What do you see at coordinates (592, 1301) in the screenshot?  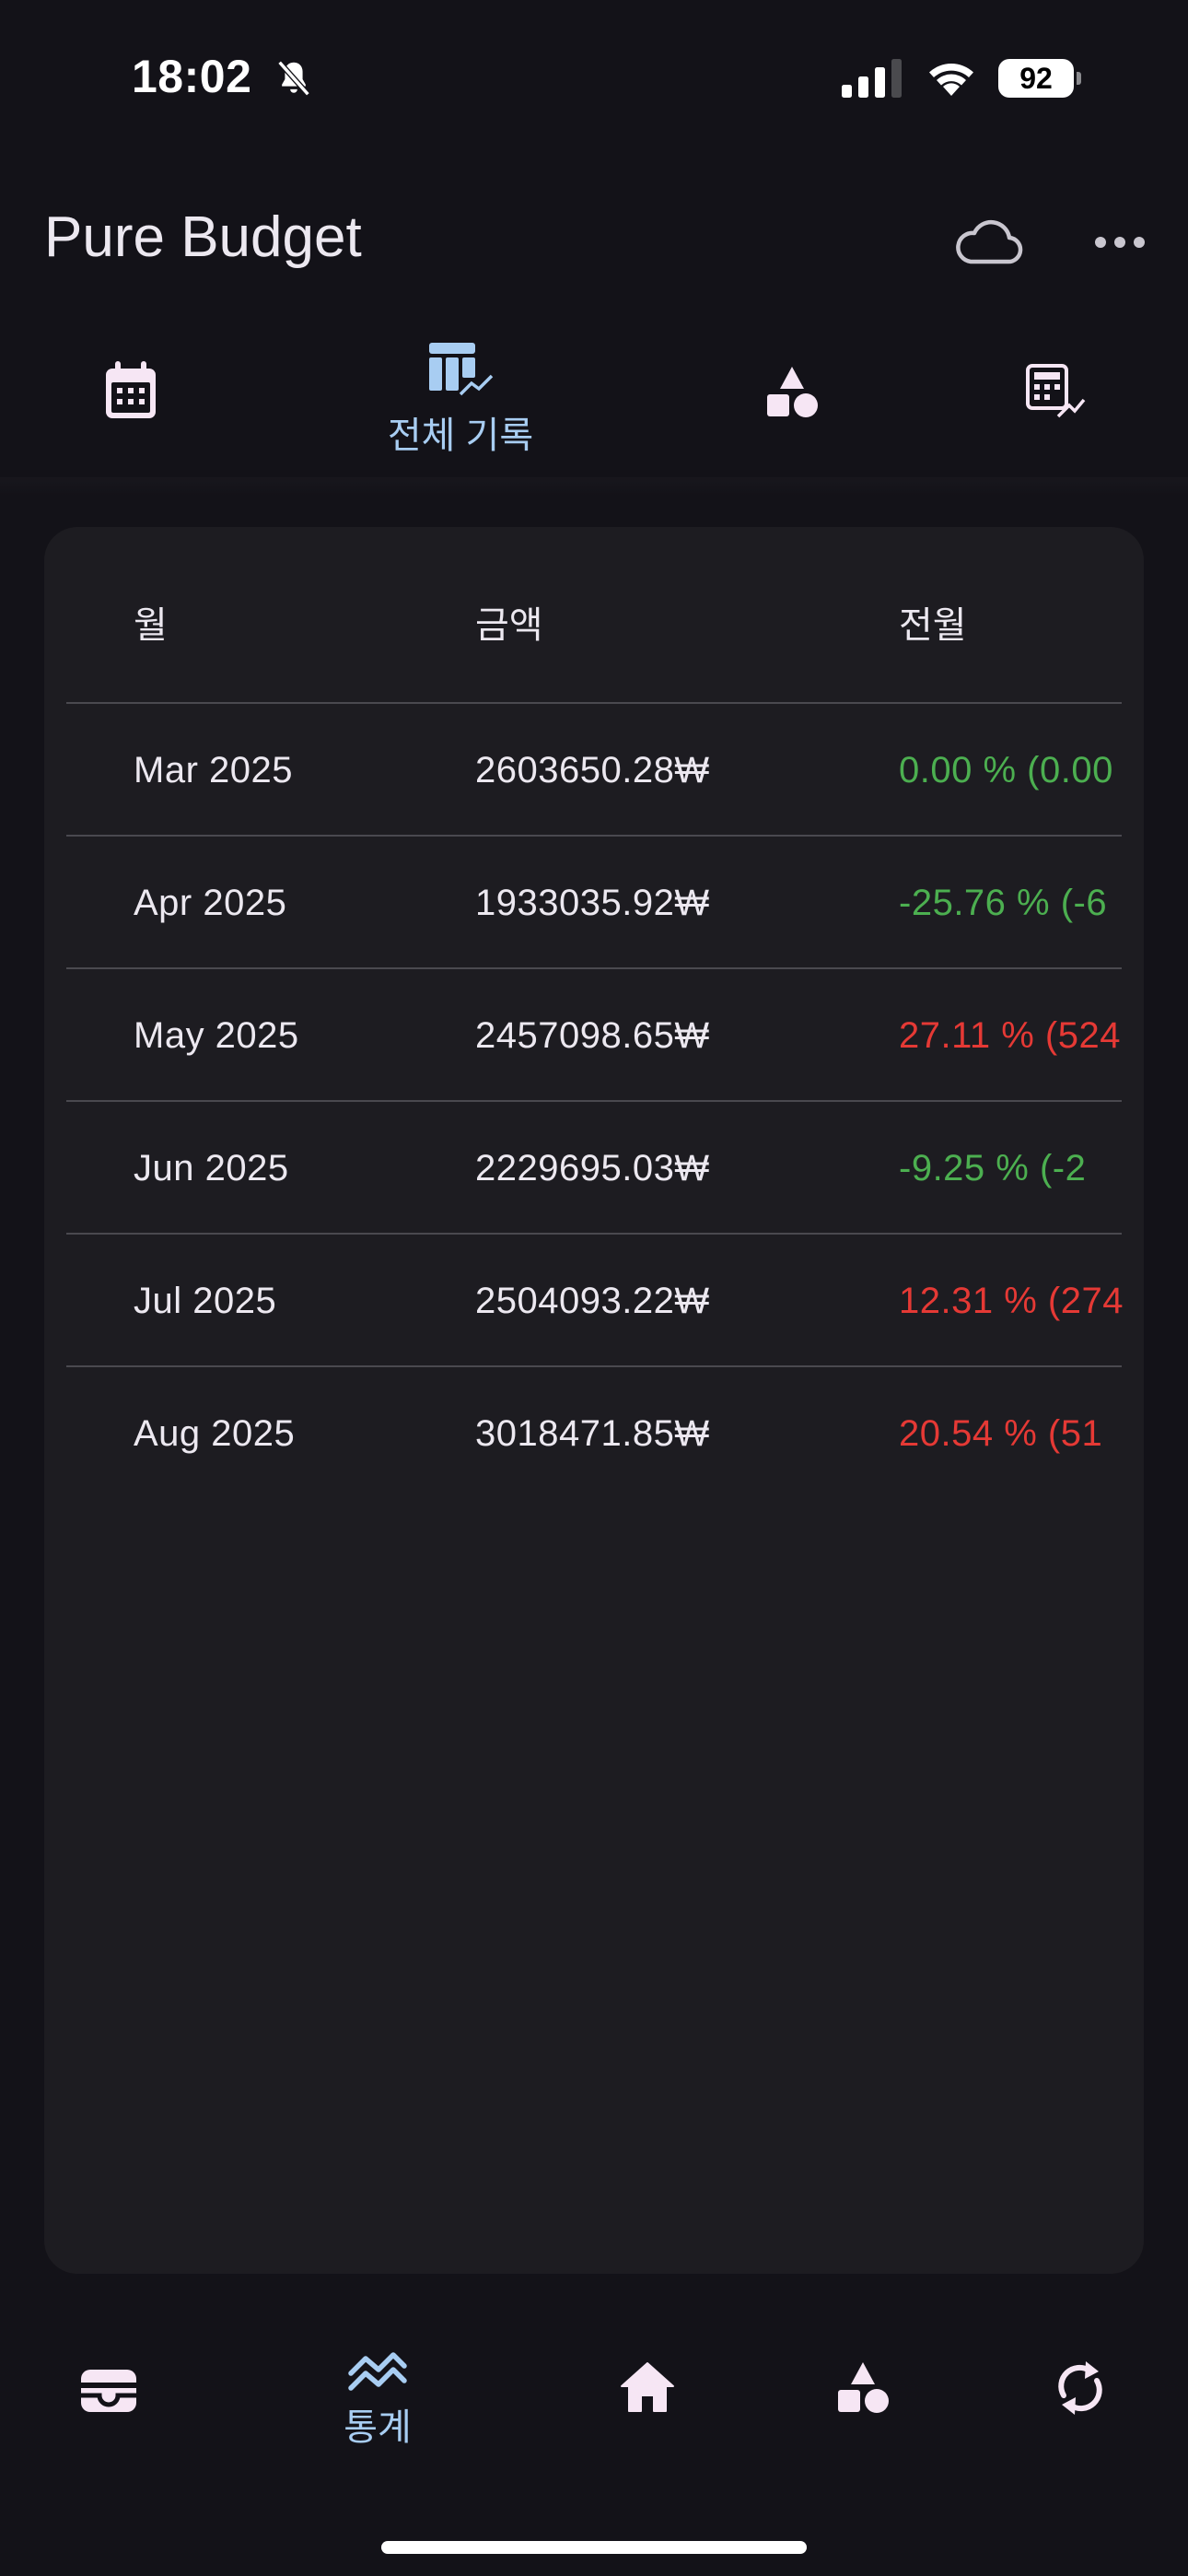 I see `row-amount: 2504093.22₩` at bounding box center [592, 1301].